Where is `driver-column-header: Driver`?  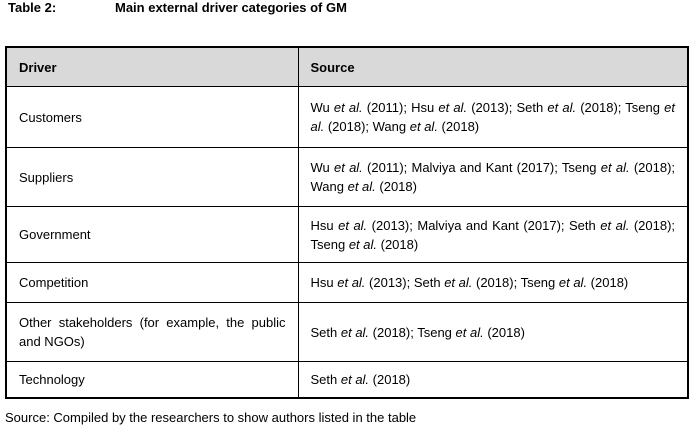 driver-column-header: Driver is located at coordinates (152, 66).